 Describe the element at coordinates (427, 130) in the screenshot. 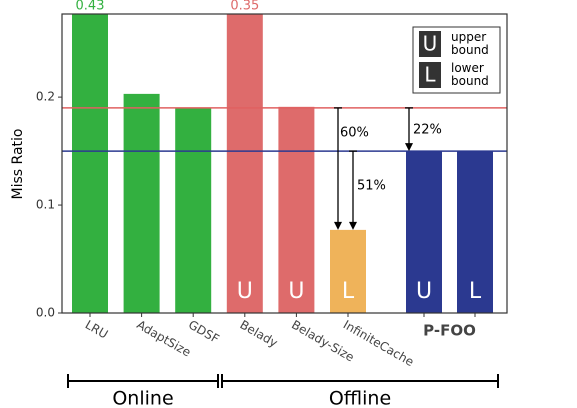

I see `arrow-label: 22%` at that location.